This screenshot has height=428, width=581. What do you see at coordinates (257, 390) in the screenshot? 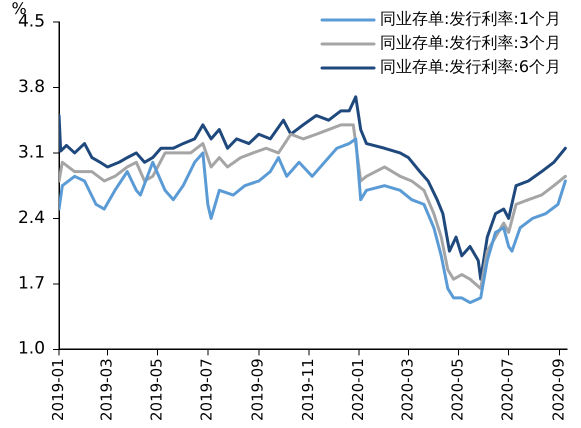
I see `x-tick-label: 2019-09` at bounding box center [257, 390].